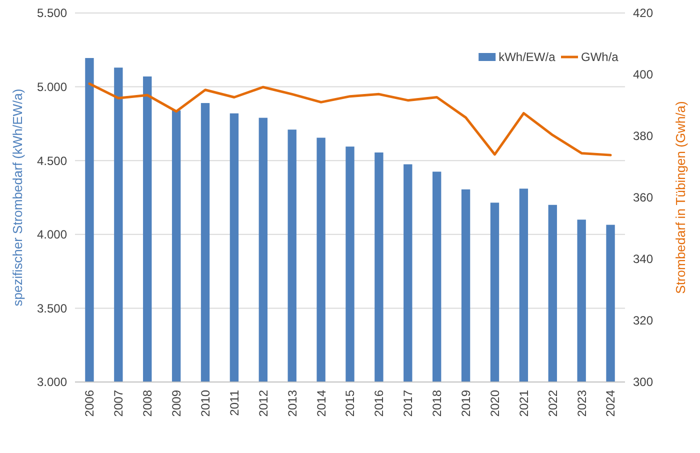 Image resolution: width=700 pixels, height=453 pixels. What do you see at coordinates (553, 403) in the screenshot?
I see `x-tick-label: 2022` at bounding box center [553, 403].